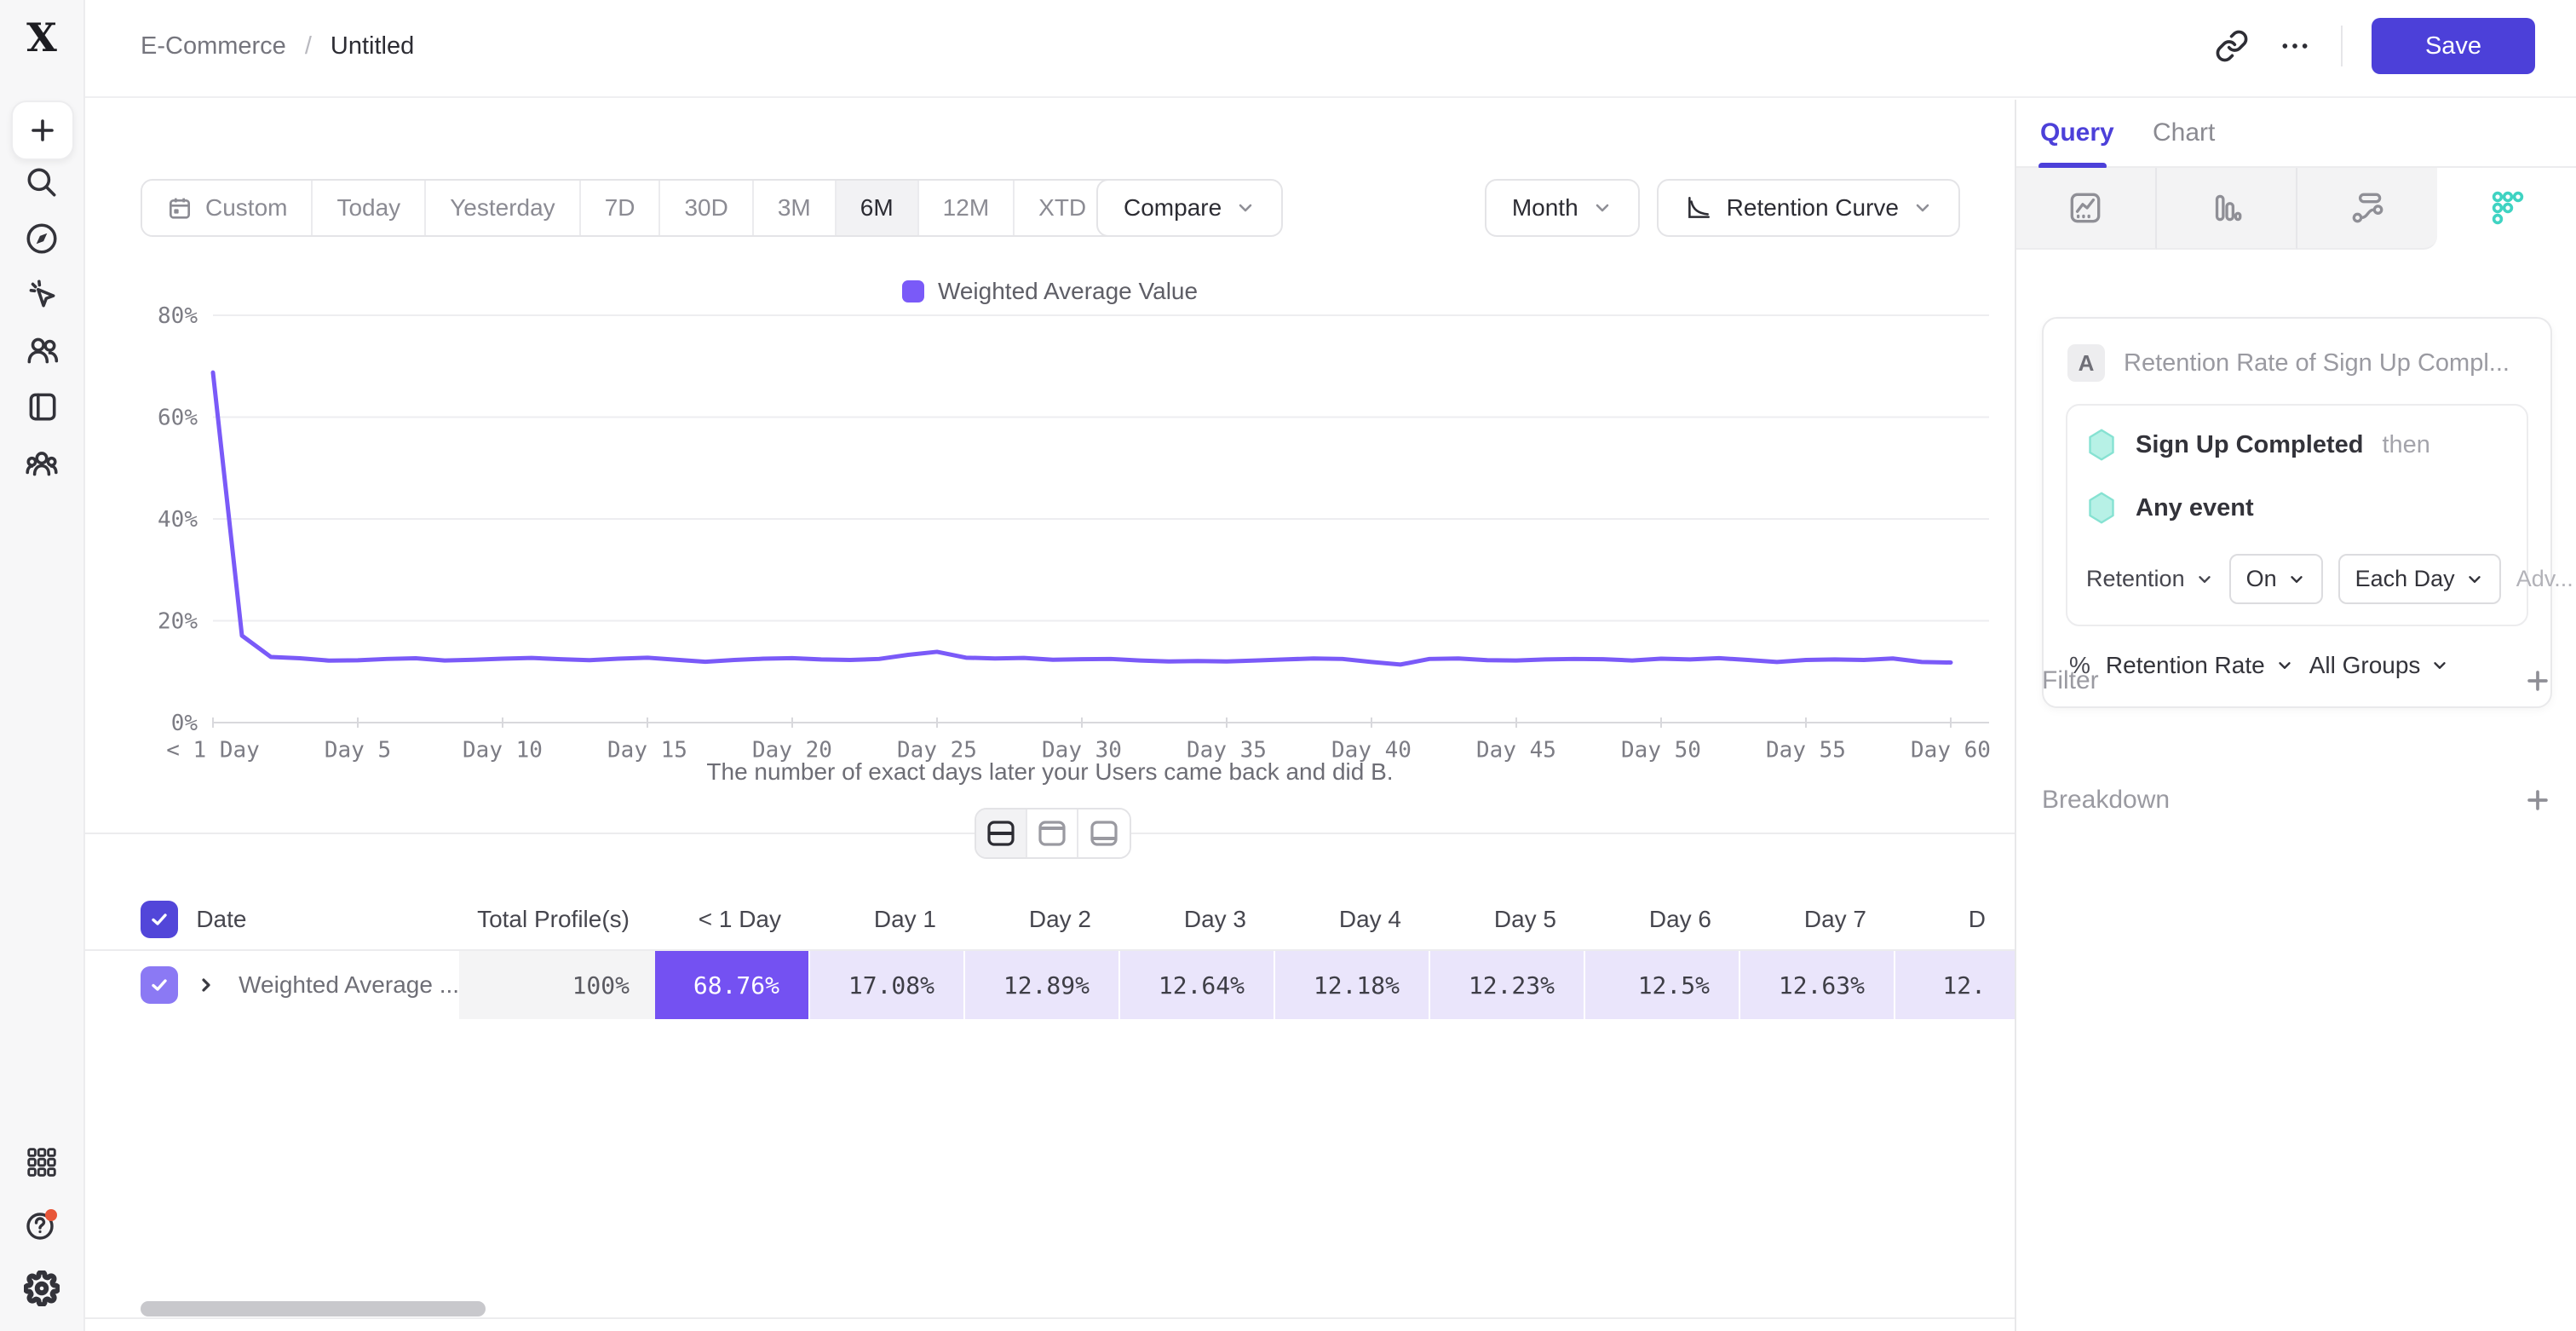  What do you see at coordinates (1562, 208) in the screenshot?
I see `granularity-dropdown: Month` at bounding box center [1562, 208].